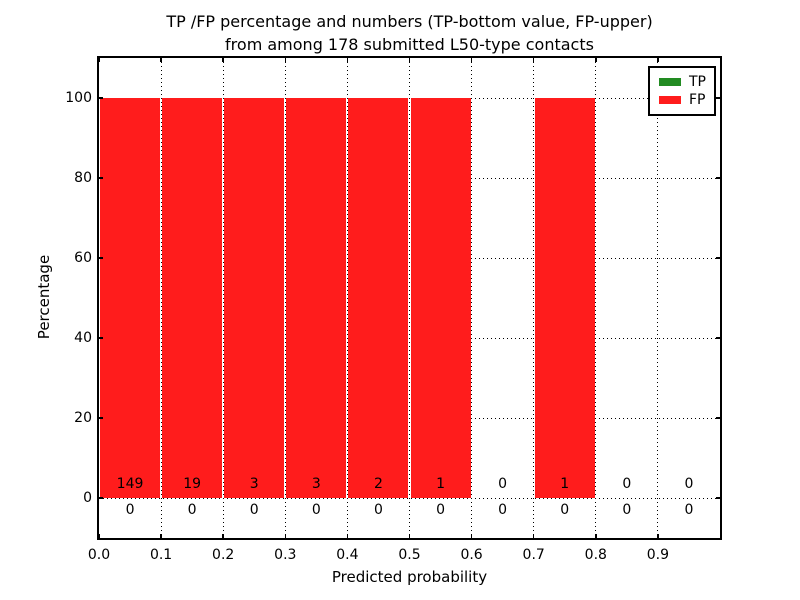 The height and width of the screenshot is (600, 800). What do you see at coordinates (161, 555) in the screenshot?
I see `x-tick-label: 0.1` at bounding box center [161, 555].